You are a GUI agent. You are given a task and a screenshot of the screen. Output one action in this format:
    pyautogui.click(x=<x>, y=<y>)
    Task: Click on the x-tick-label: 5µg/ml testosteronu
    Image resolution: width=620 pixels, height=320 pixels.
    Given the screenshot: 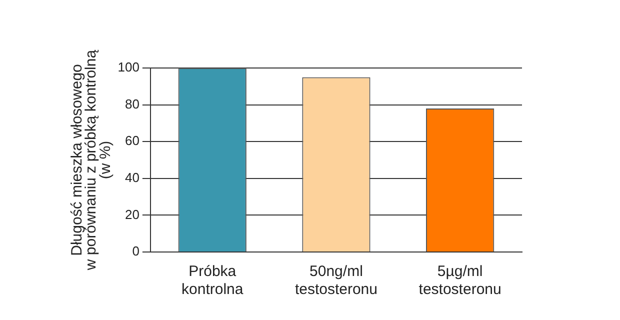 What is the action you would take?
    pyautogui.click(x=460, y=280)
    